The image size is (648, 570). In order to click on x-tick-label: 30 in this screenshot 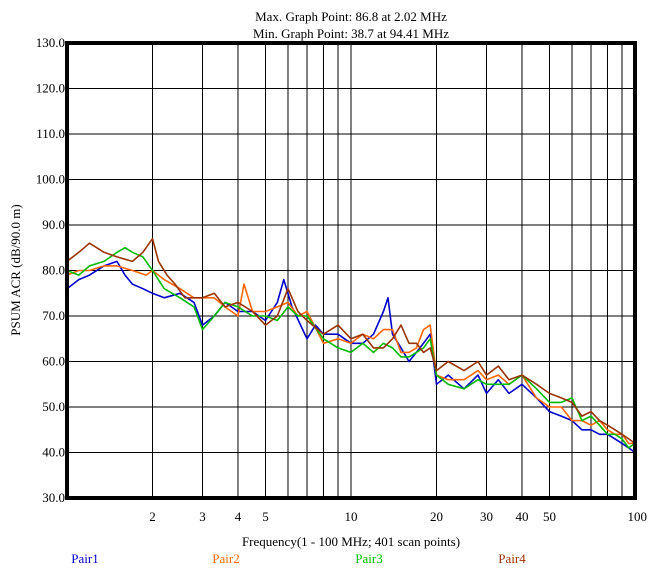, I will do `click(486, 516)`.